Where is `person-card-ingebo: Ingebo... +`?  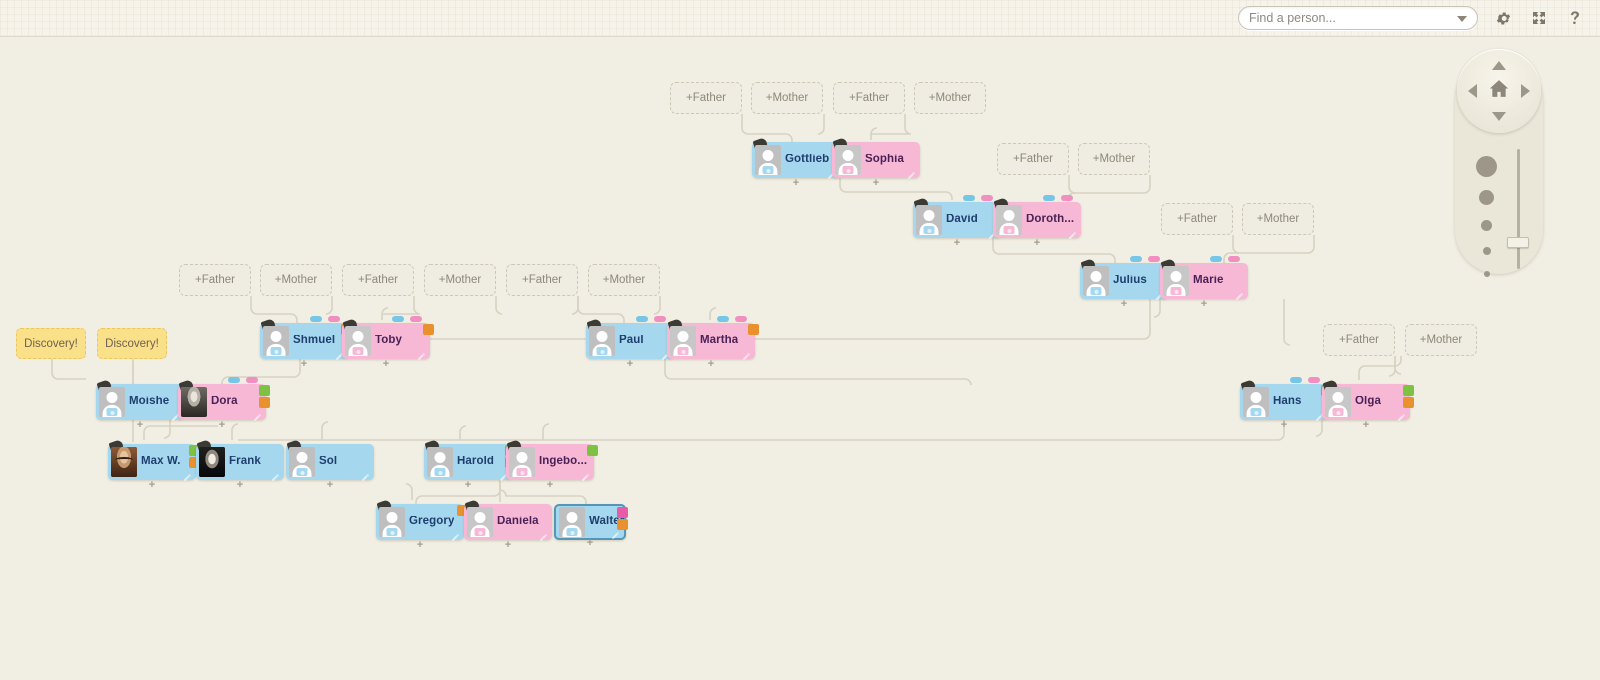 person-card-ingebo: Ingebo... + is located at coordinates (552, 465).